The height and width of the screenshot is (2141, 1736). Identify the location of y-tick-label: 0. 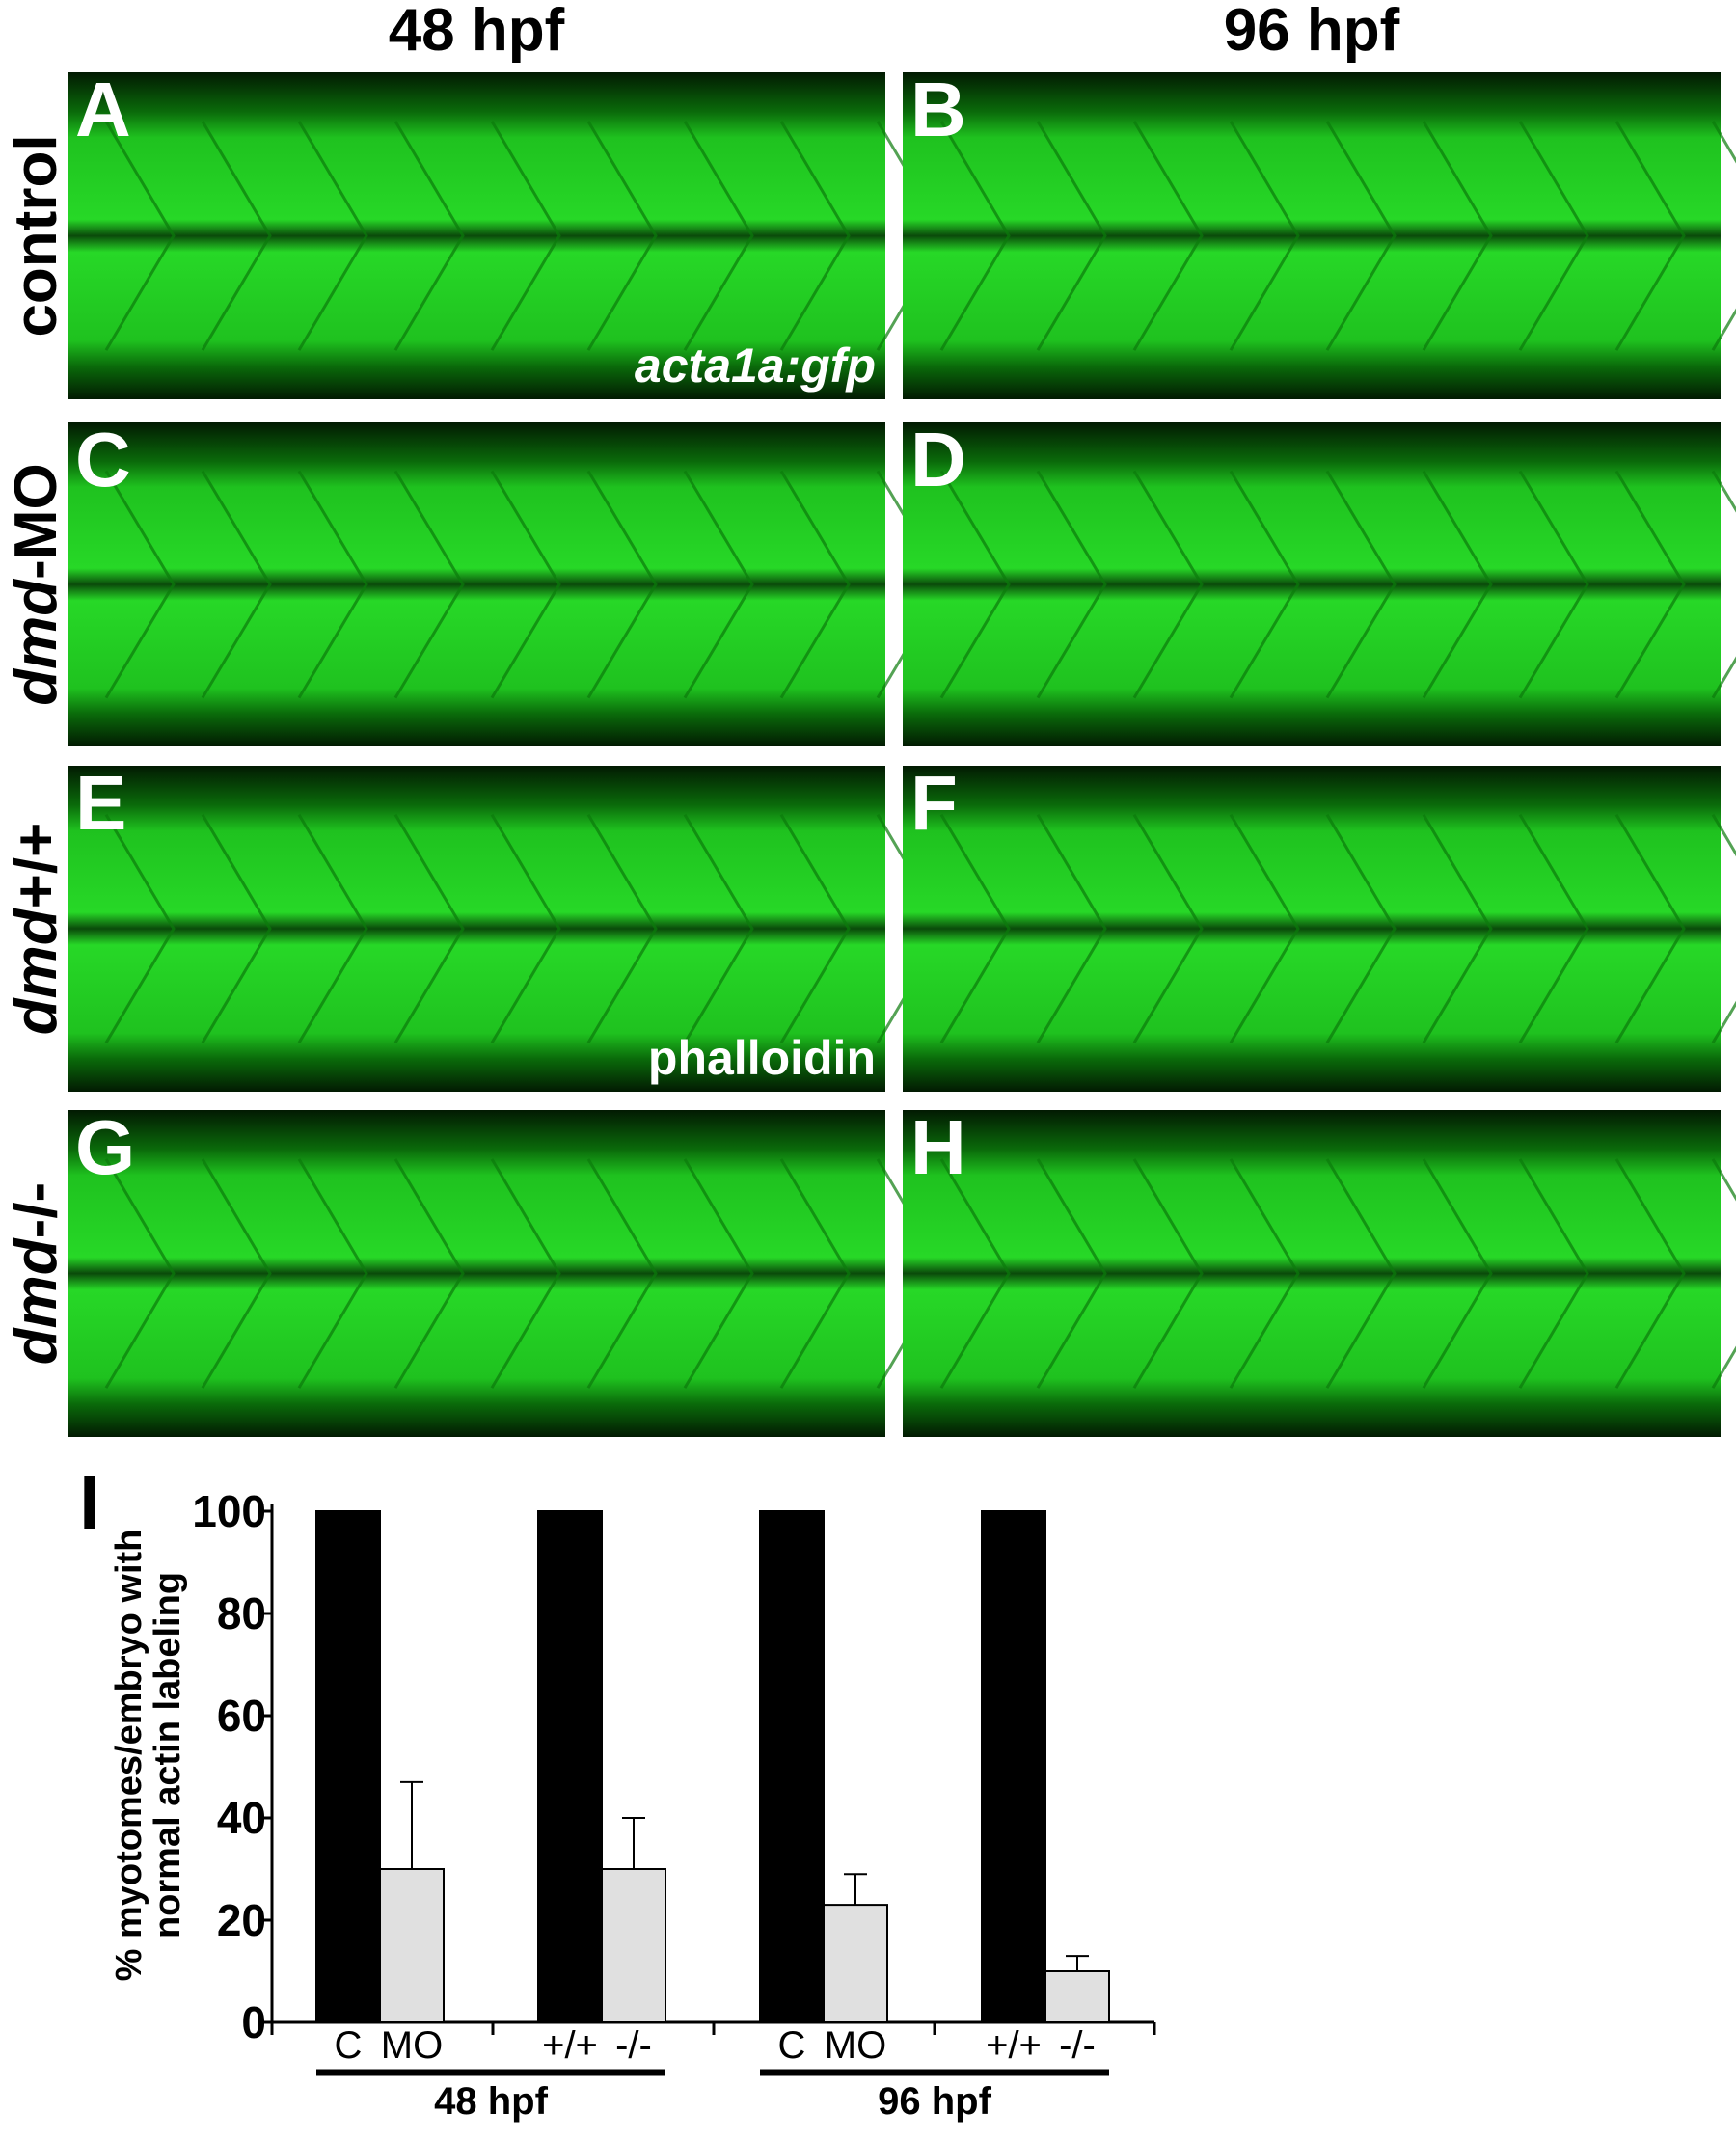
(254, 2022).